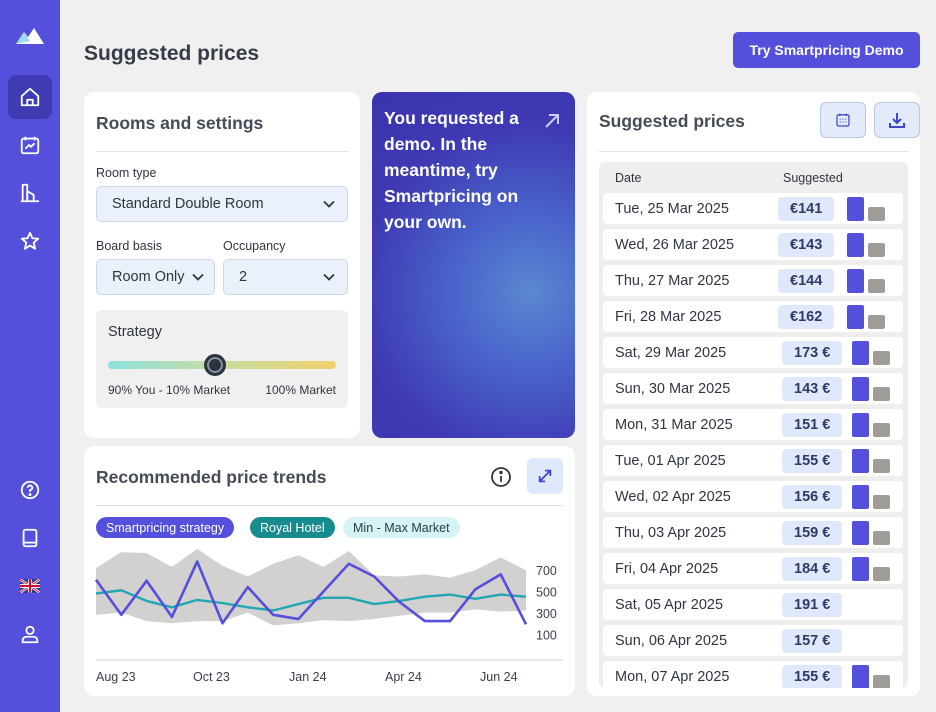 The height and width of the screenshot is (712, 936). What do you see at coordinates (30, 145) in the screenshot?
I see `nav-analytics` at bounding box center [30, 145].